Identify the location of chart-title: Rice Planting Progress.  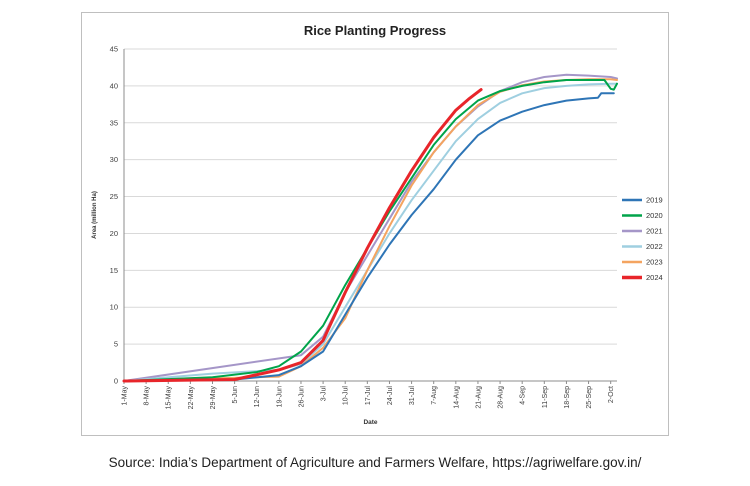
(375, 30).